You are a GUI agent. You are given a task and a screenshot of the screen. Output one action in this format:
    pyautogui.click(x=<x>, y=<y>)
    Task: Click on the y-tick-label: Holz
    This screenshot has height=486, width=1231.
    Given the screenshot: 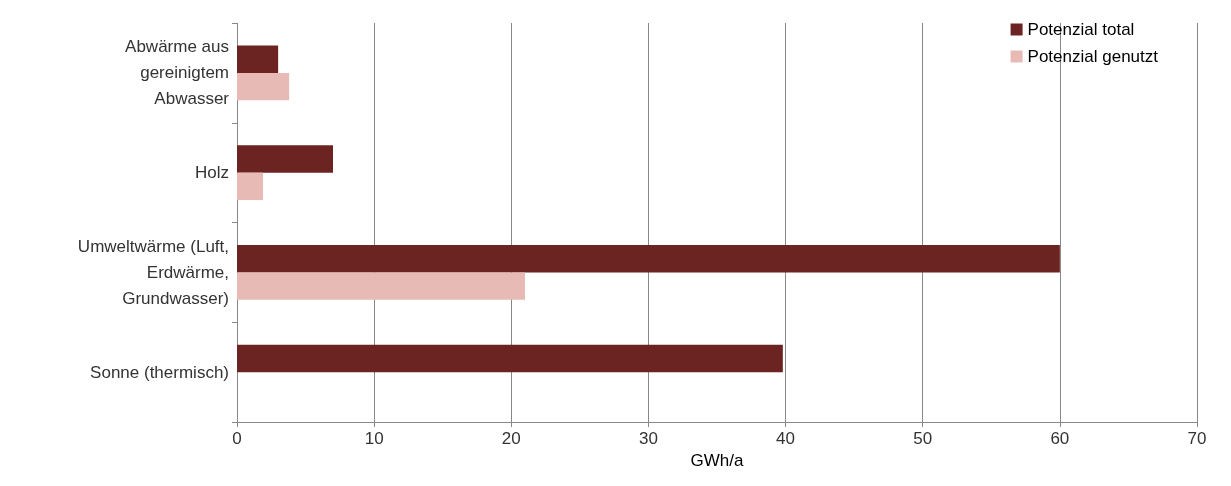 What is the action you would take?
    pyautogui.click(x=211, y=173)
    